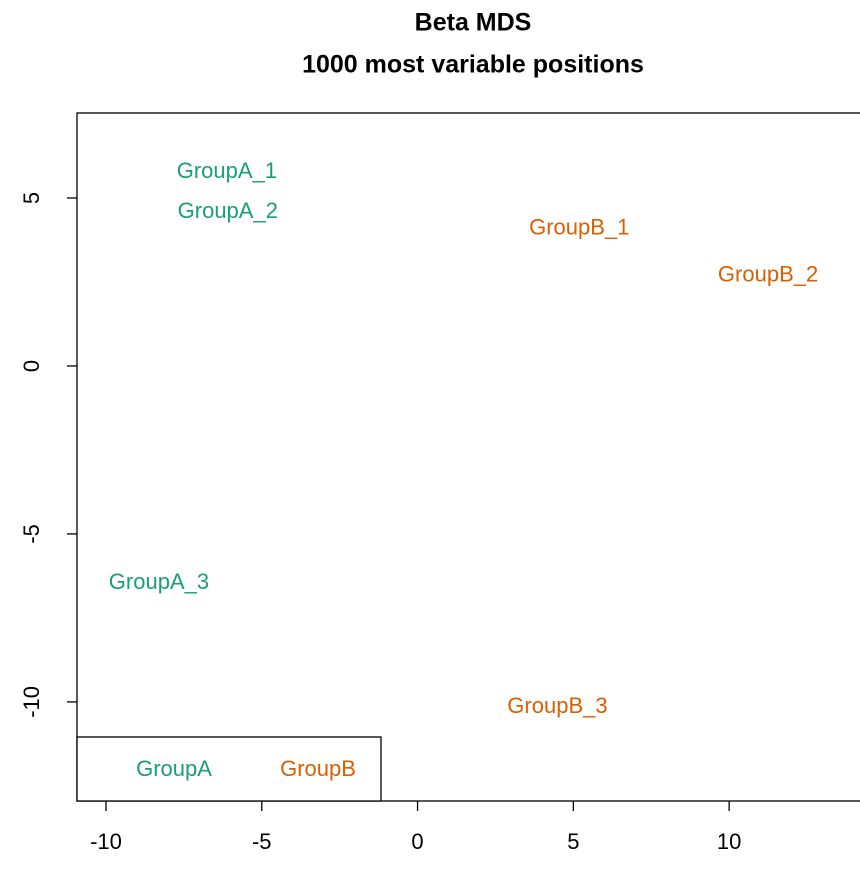  Describe the element at coordinates (729, 841) in the screenshot. I see `x-tick-label: 10` at that location.